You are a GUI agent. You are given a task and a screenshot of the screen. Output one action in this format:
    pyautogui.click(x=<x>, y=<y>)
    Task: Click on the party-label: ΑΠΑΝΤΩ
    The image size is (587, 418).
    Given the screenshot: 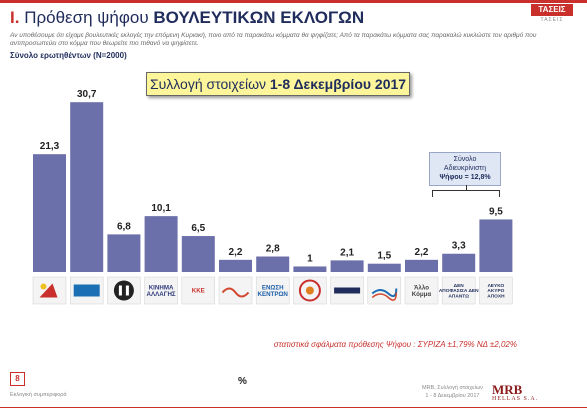 What is the action you would take?
    pyautogui.click(x=458, y=296)
    